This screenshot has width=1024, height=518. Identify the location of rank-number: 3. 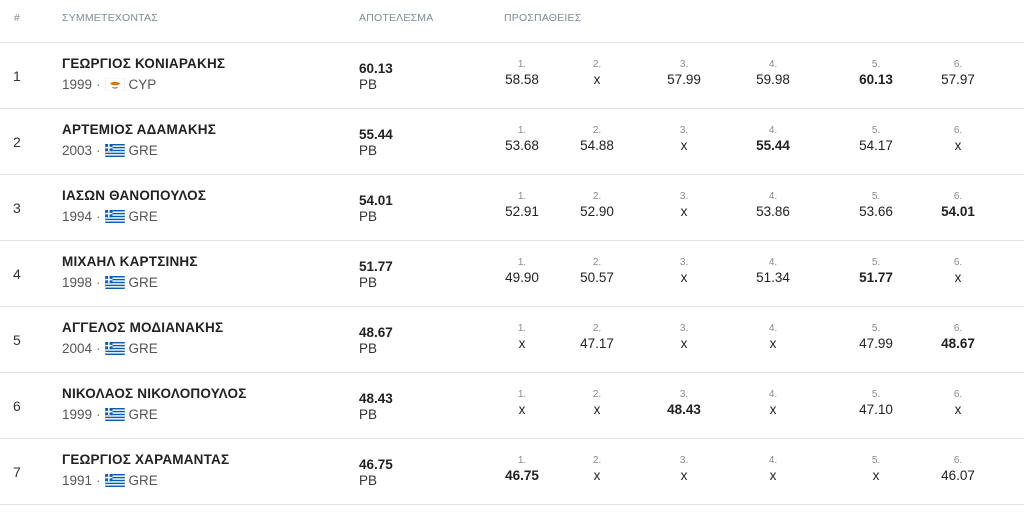
(17, 208).